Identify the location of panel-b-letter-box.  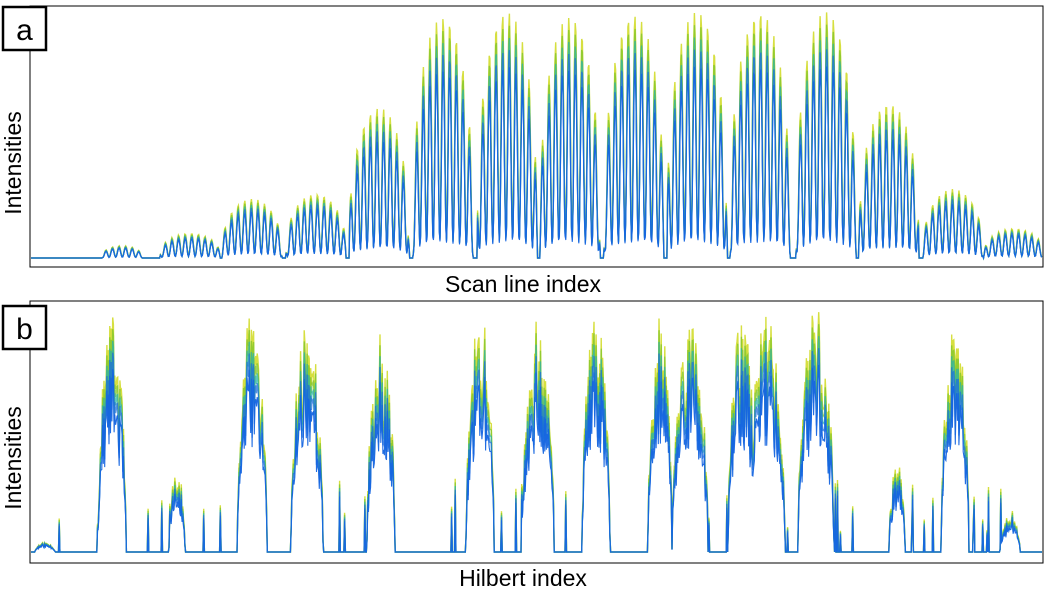
(24, 327).